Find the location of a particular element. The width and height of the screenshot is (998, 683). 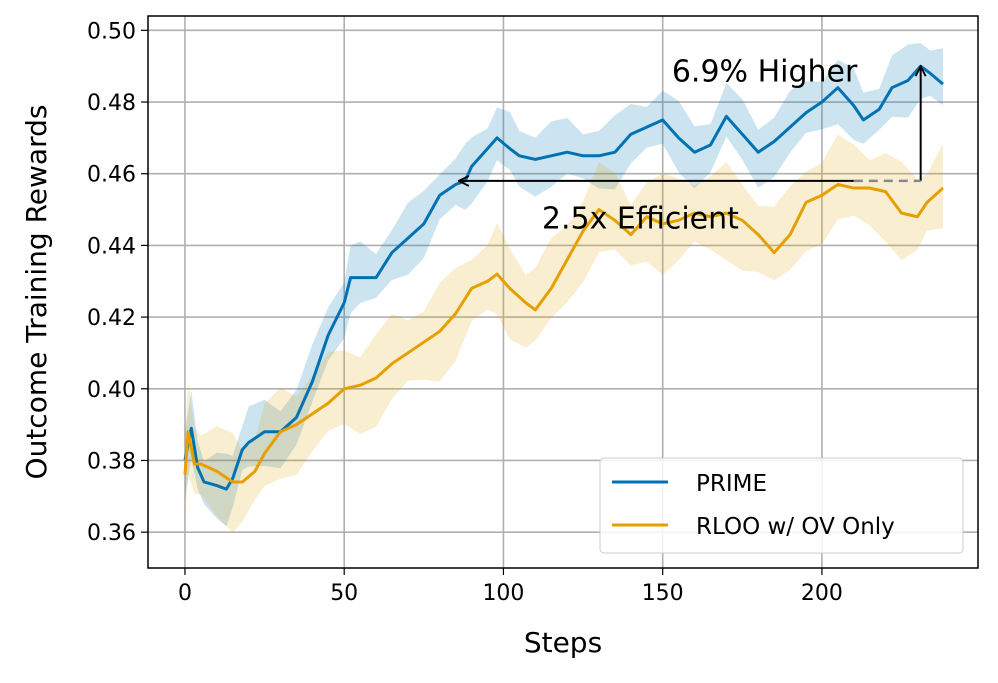

y-tick-label: 0.42 is located at coordinates (111, 318).